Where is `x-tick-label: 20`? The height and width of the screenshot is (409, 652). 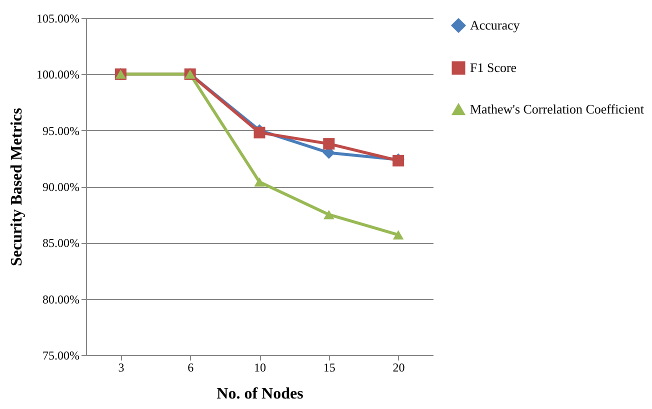 x-tick-label: 20 is located at coordinates (398, 367).